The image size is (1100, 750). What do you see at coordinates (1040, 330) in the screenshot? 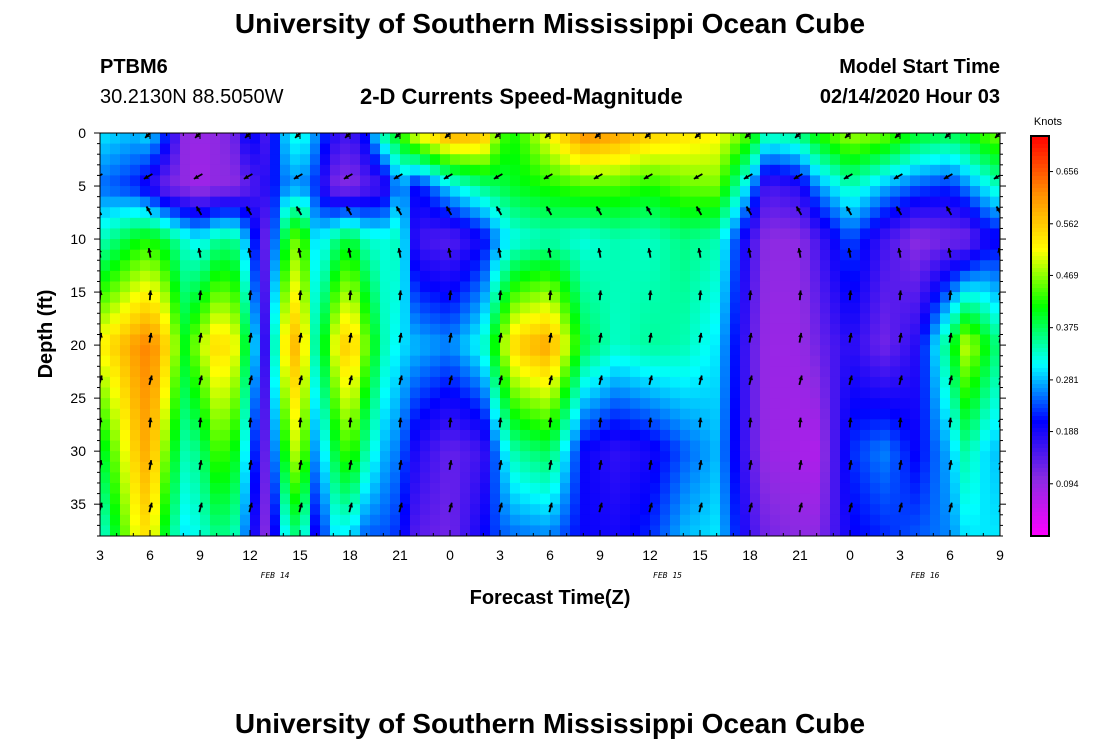
I see `colorbar-swatch` at bounding box center [1040, 330].